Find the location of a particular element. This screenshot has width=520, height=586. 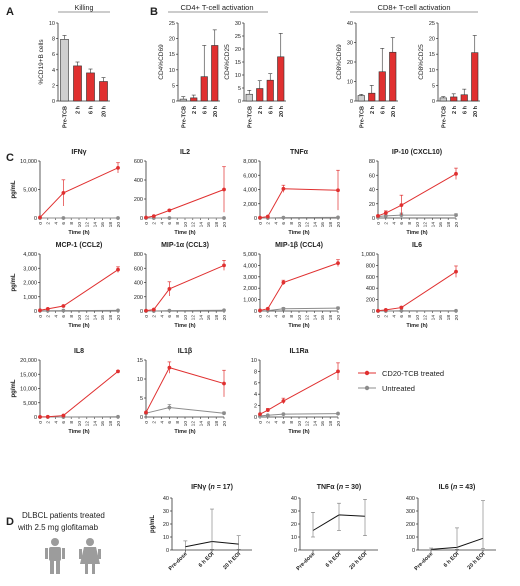

panel-letter-c: C is located at coordinates (10, 158).